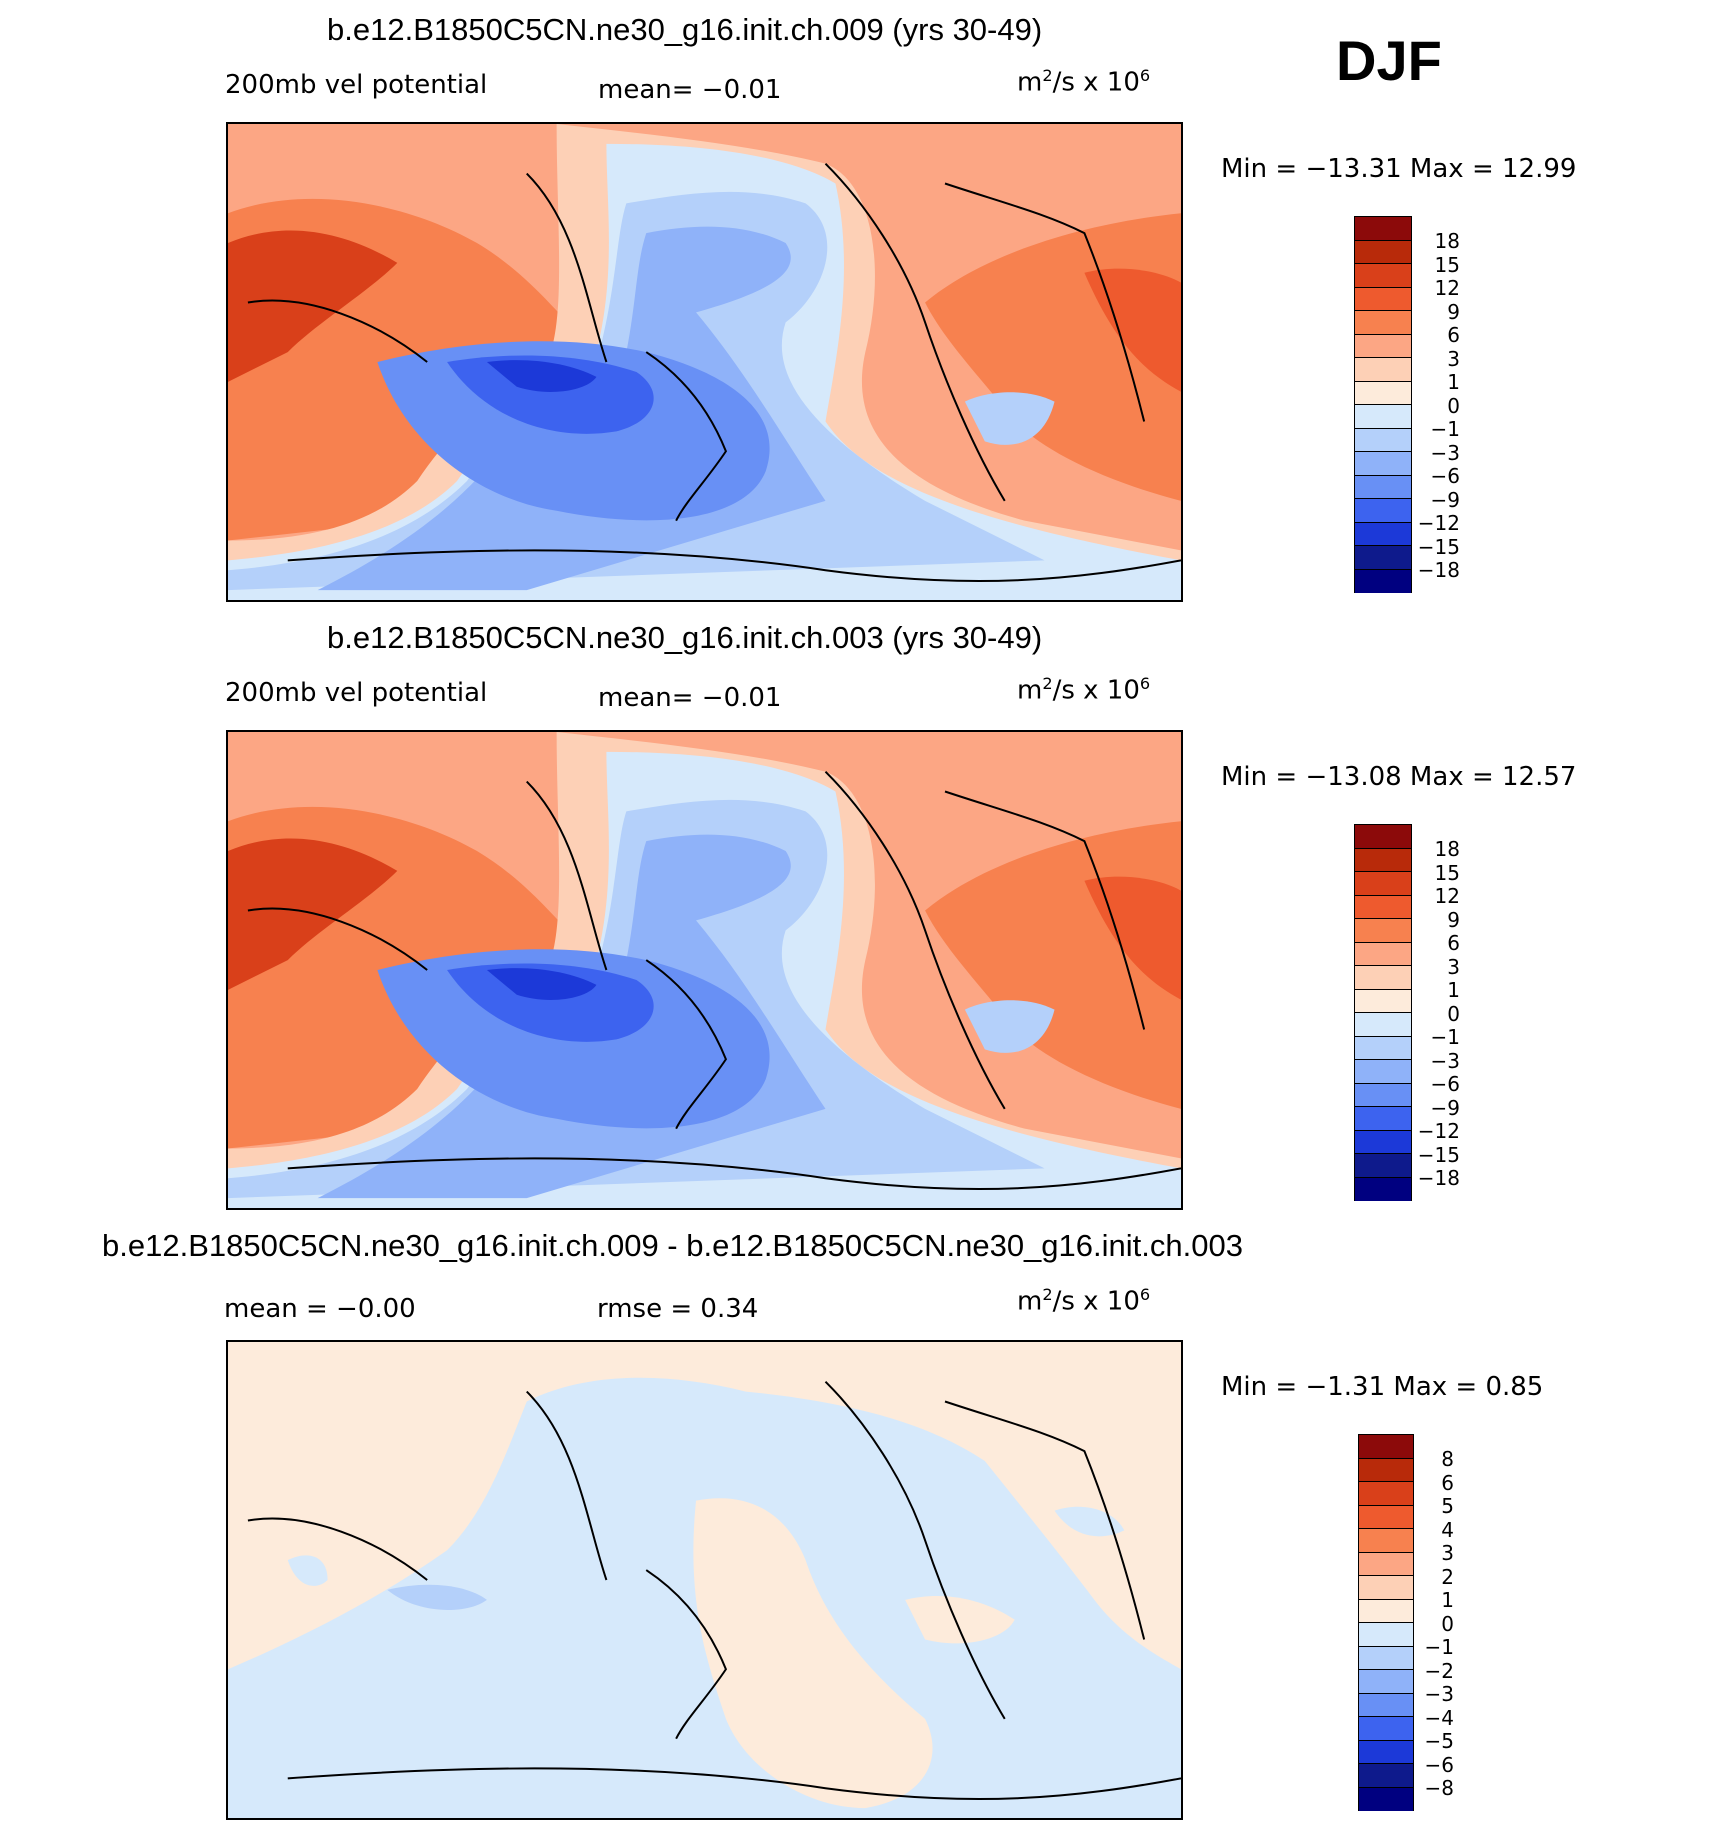 This screenshot has height=1831, width=1710. What do you see at coordinates (1439, 1671) in the screenshot?
I see `colorbar-label: −2` at bounding box center [1439, 1671].